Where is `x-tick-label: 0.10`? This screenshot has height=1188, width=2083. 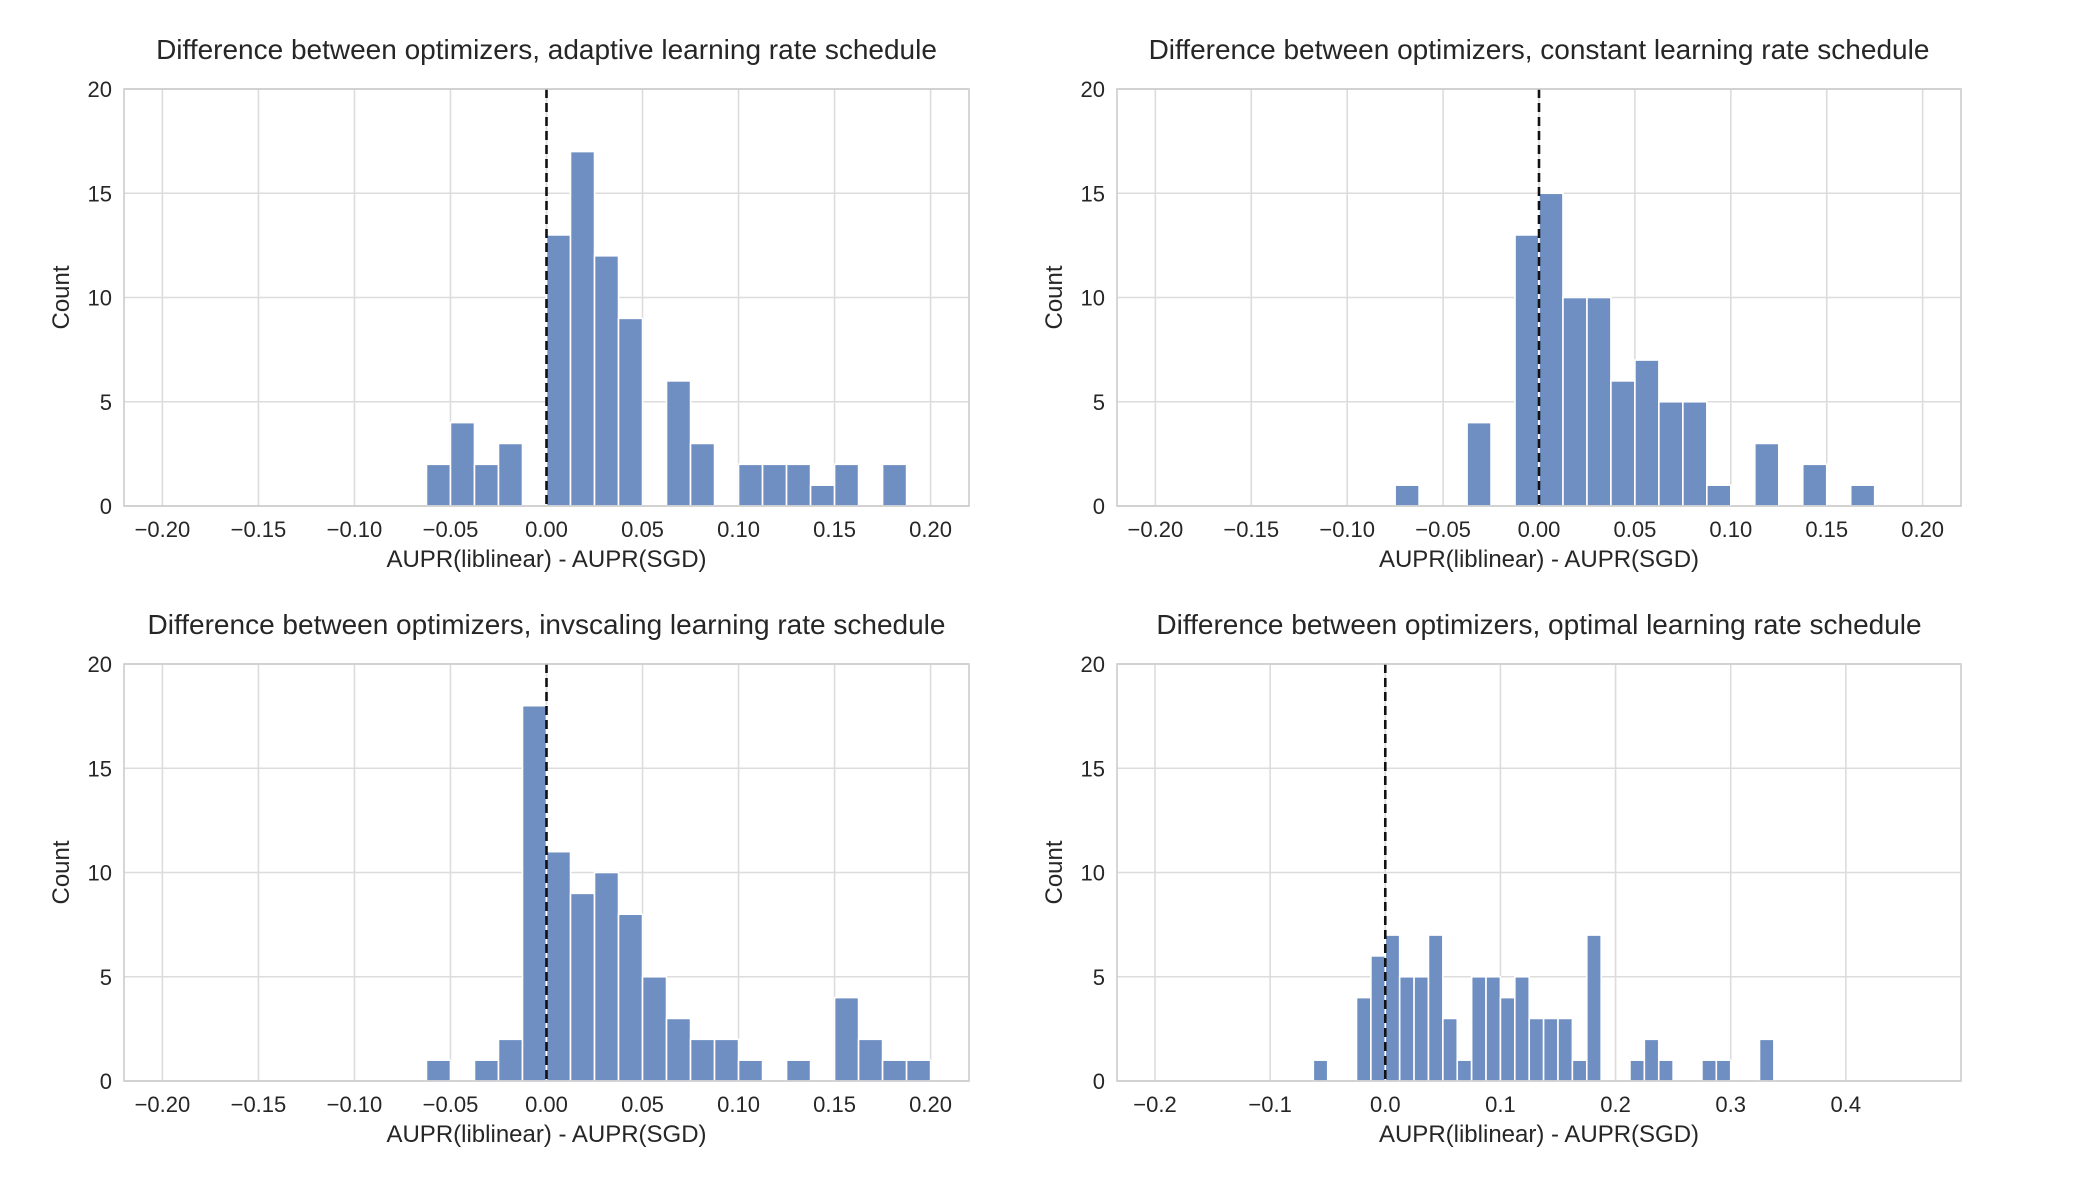
x-tick-label: 0.10 is located at coordinates (1730, 529).